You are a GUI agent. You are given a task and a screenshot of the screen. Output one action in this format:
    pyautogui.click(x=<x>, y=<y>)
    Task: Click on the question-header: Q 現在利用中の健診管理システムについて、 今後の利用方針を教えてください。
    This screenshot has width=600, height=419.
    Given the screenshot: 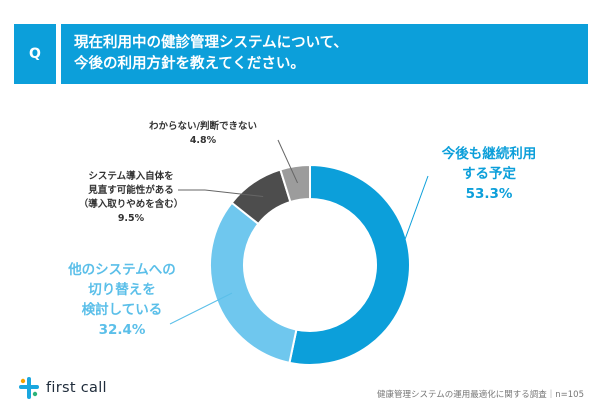 What is the action you would take?
    pyautogui.click(x=301, y=54)
    